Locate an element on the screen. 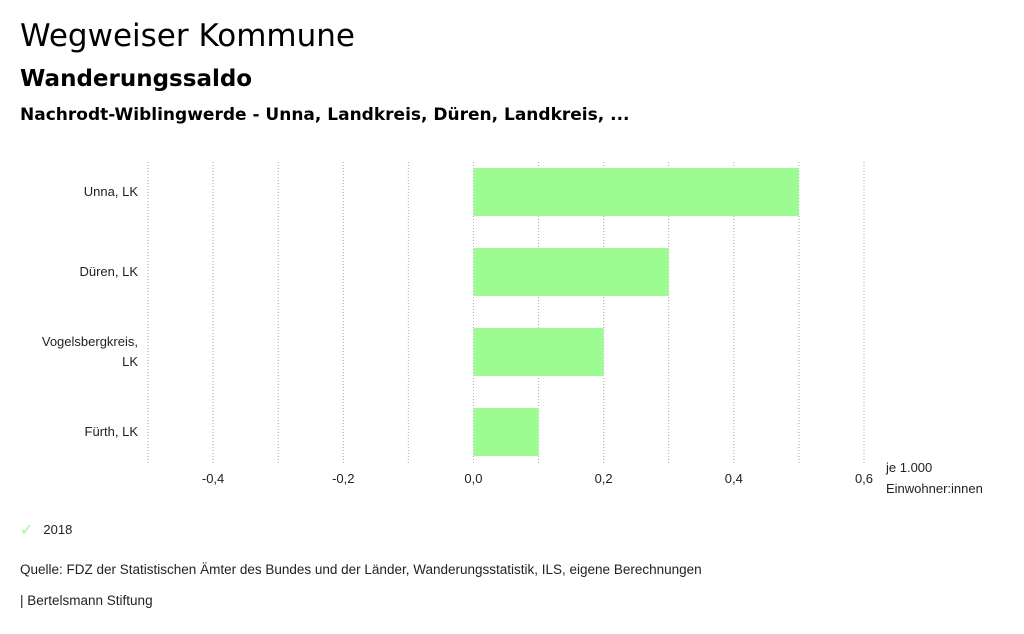 The image size is (1024, 634). category-label: Fürth, LK is located at coordinates (112, 431).